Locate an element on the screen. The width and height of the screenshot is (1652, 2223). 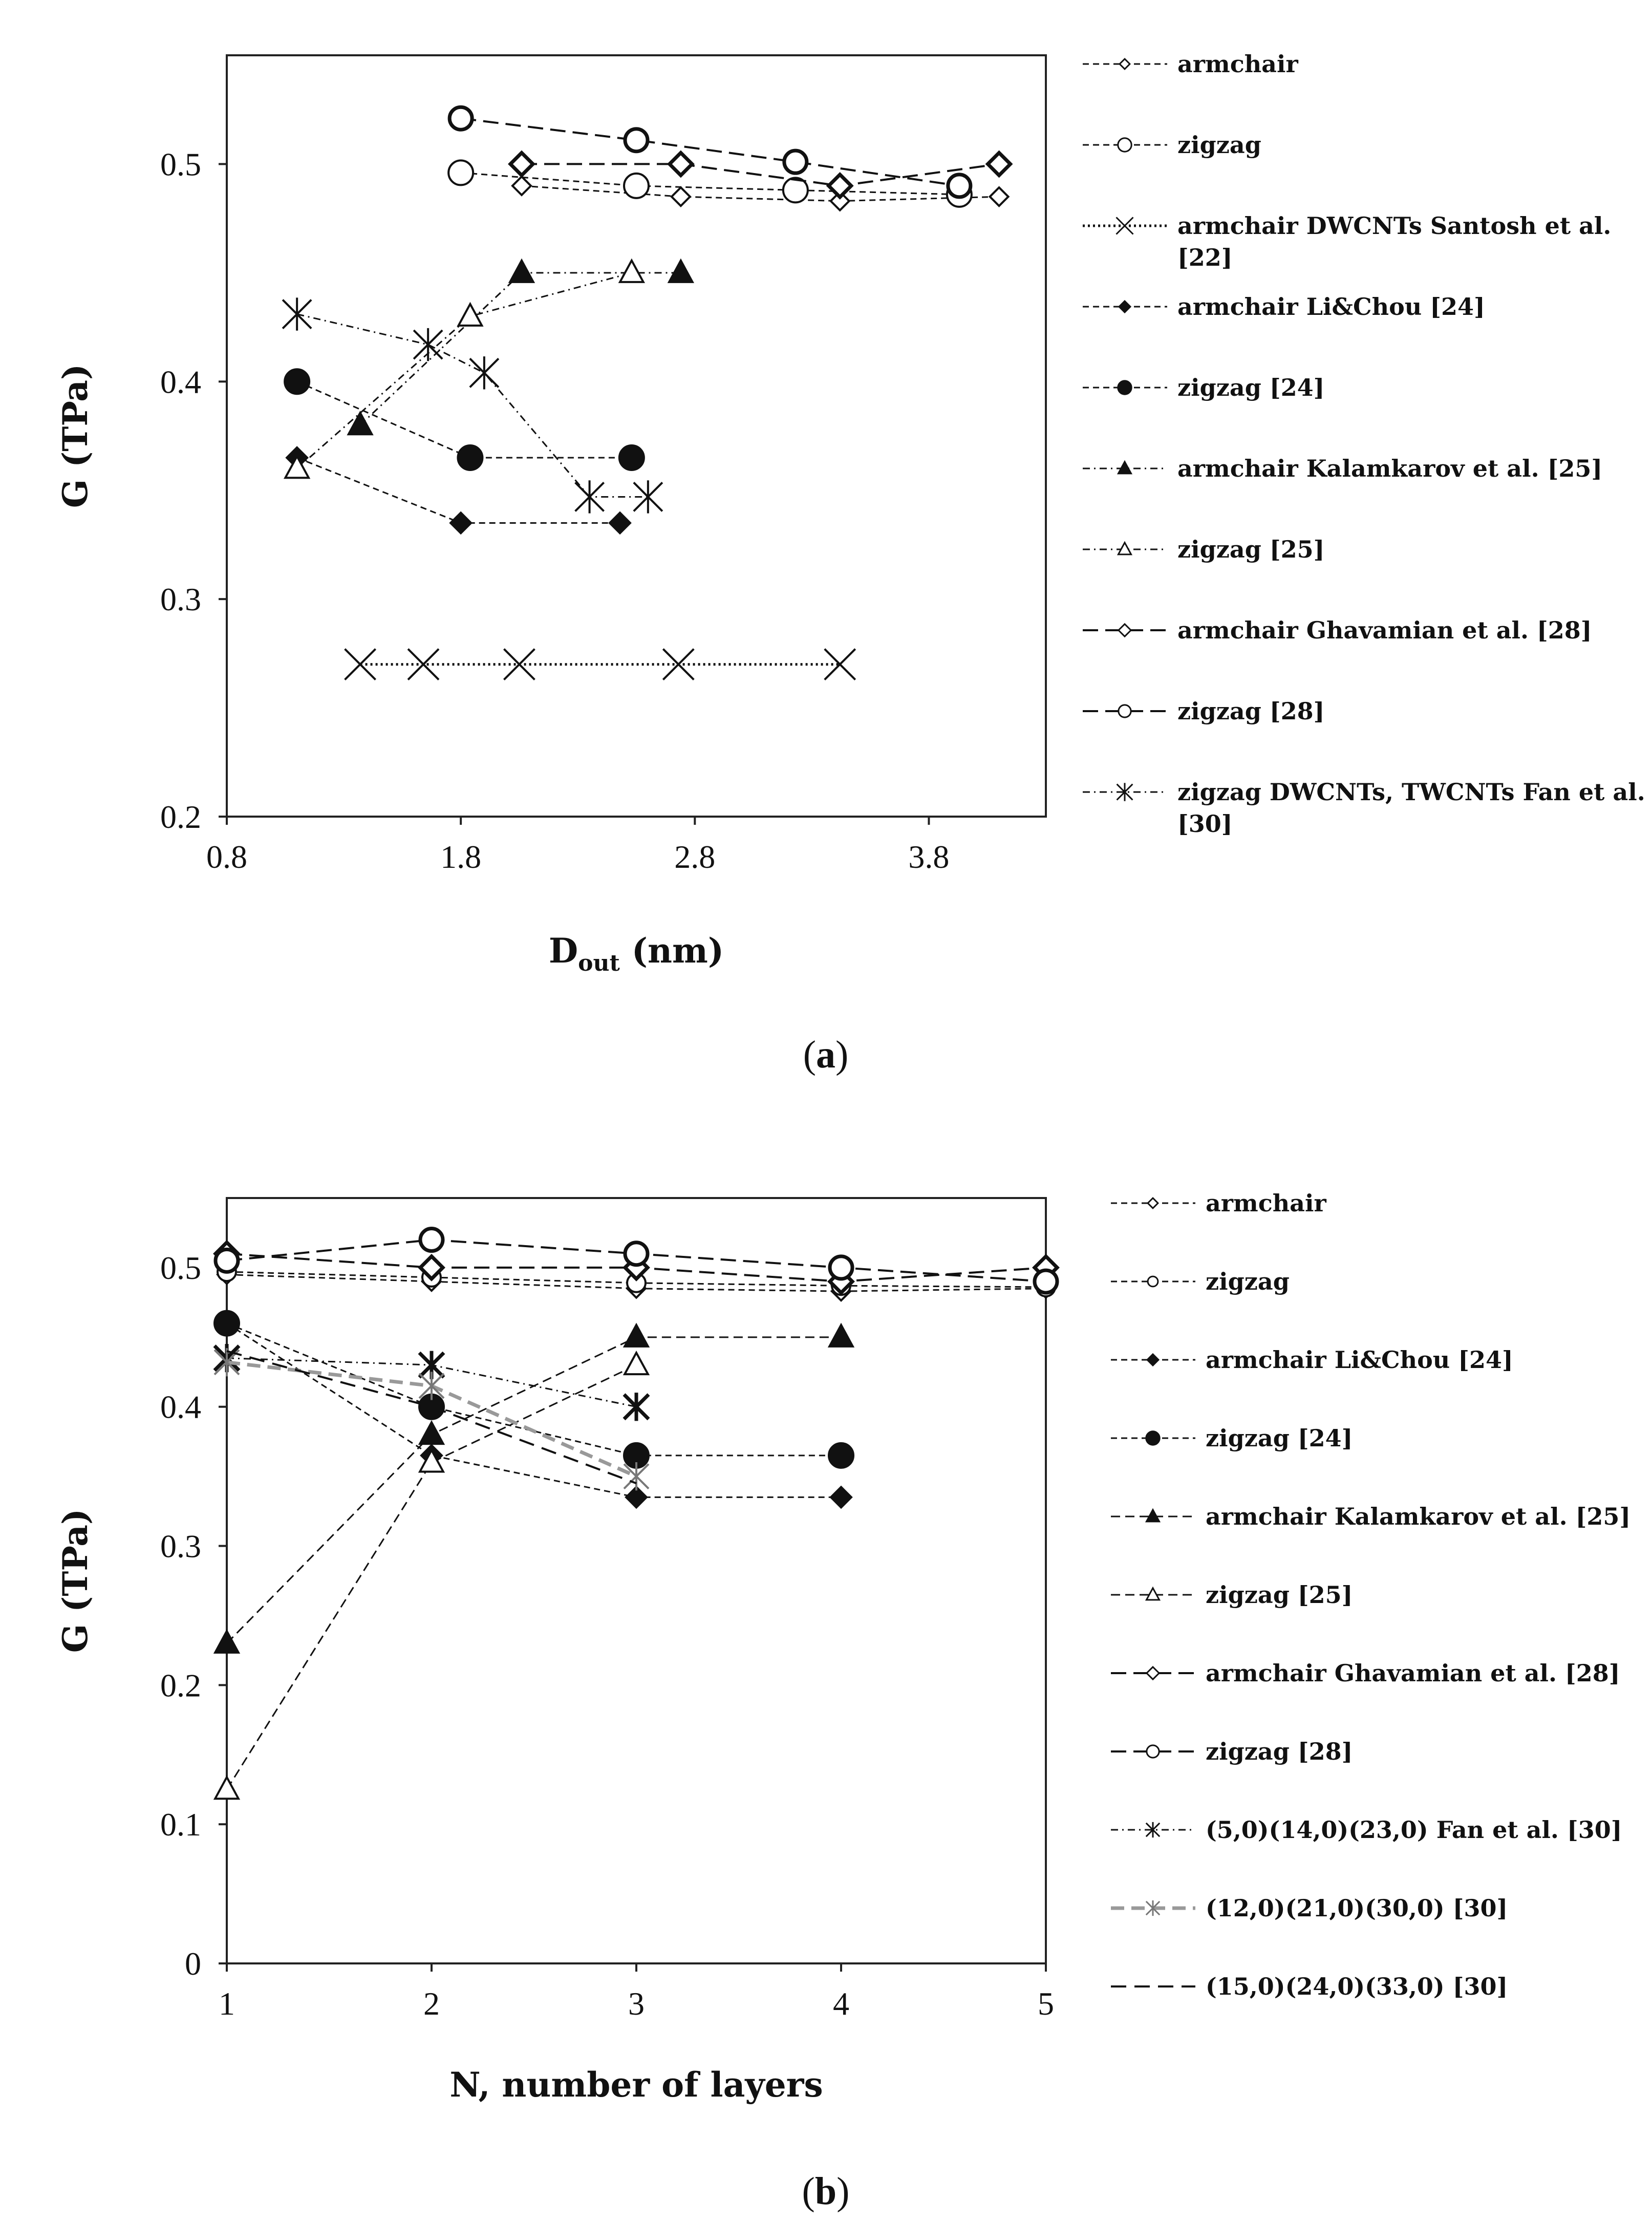
legend-item: (5,0)(14,0)(23,0) Fan et al. [30] is located at coordinates (1366, 1830).